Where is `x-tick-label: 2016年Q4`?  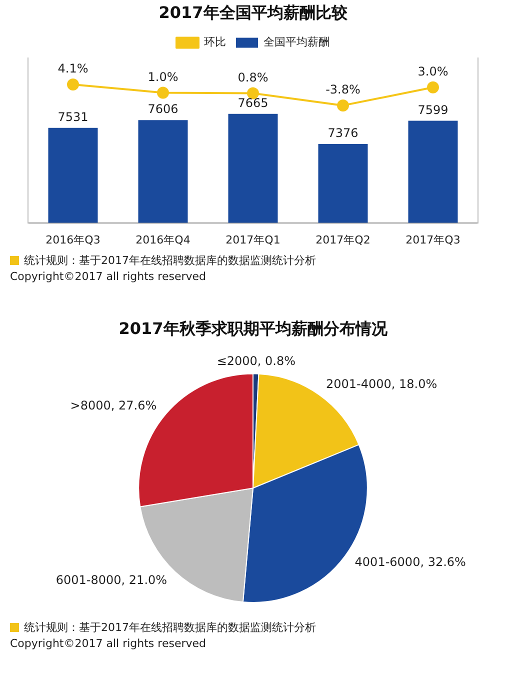
x-tick-label: 2016年Q4 is located at coordinates (163, 239).